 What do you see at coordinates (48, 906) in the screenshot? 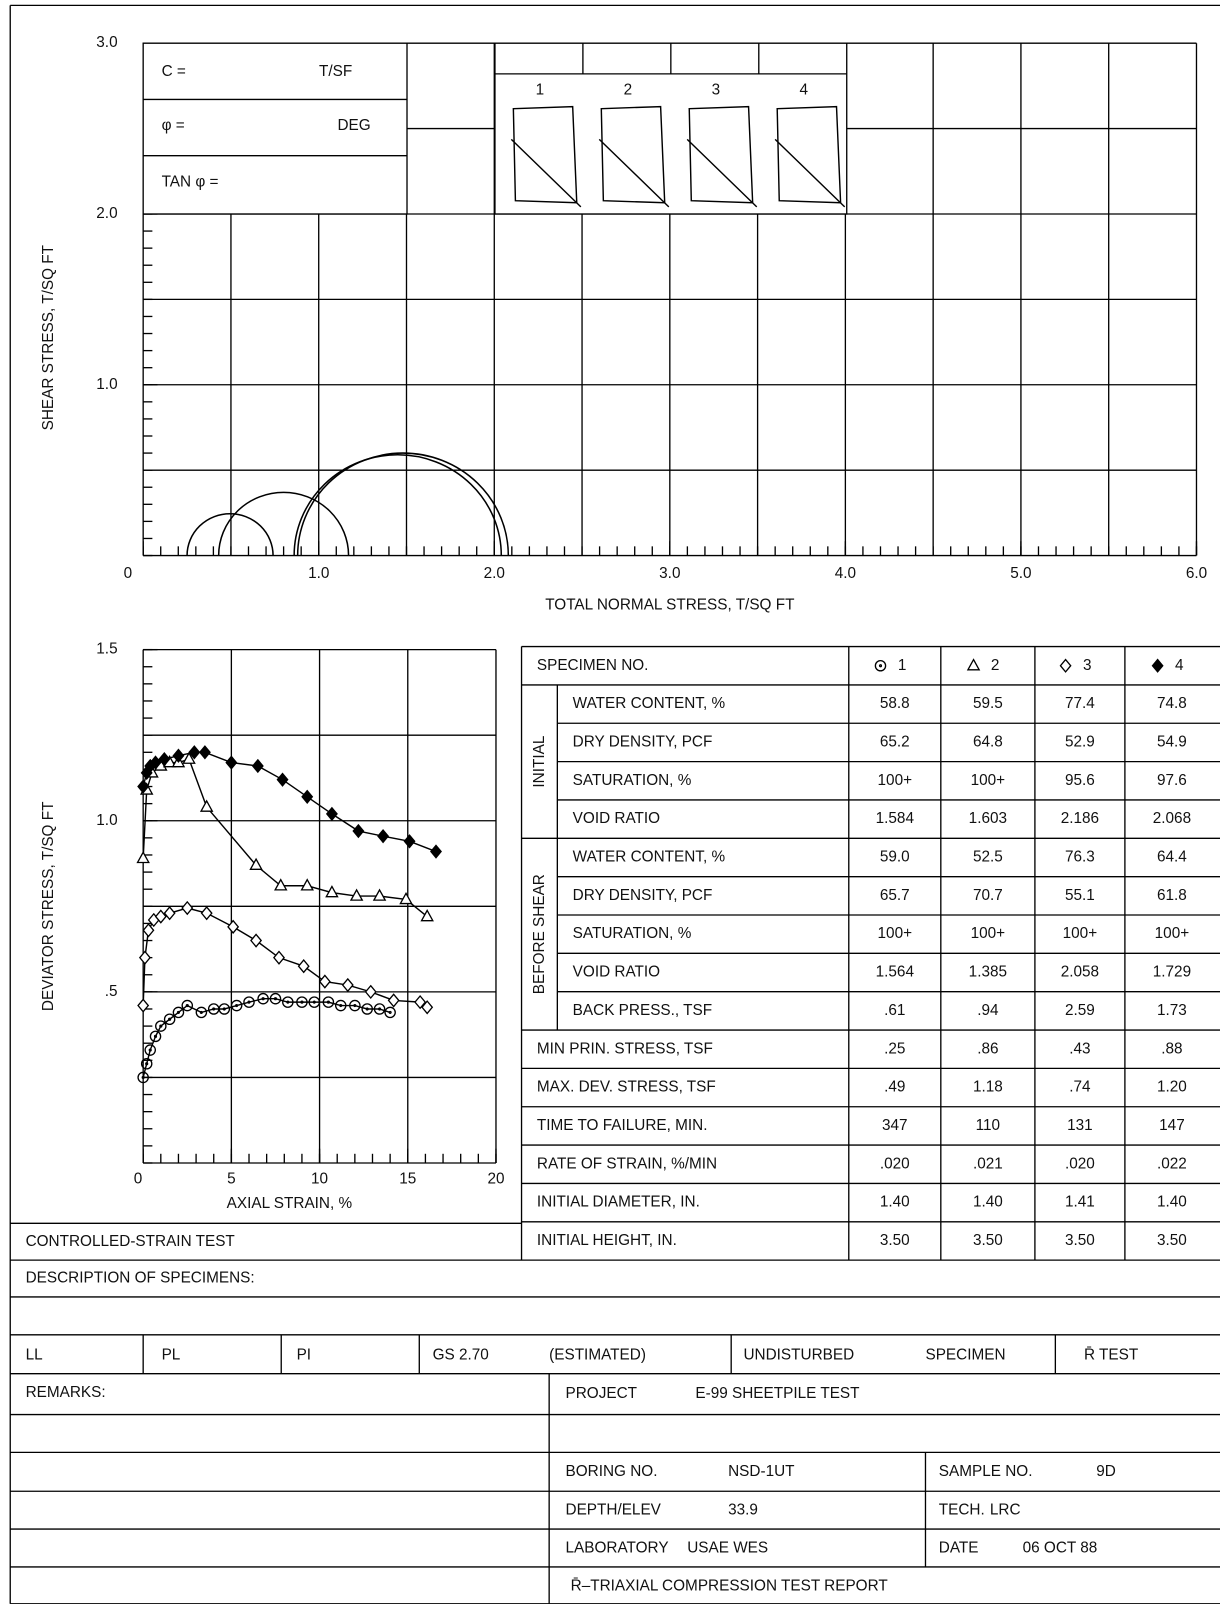
I see `y-axis-title: DEVIATOR STRESS, T/SQ FT` at bounding box center [48, 906].